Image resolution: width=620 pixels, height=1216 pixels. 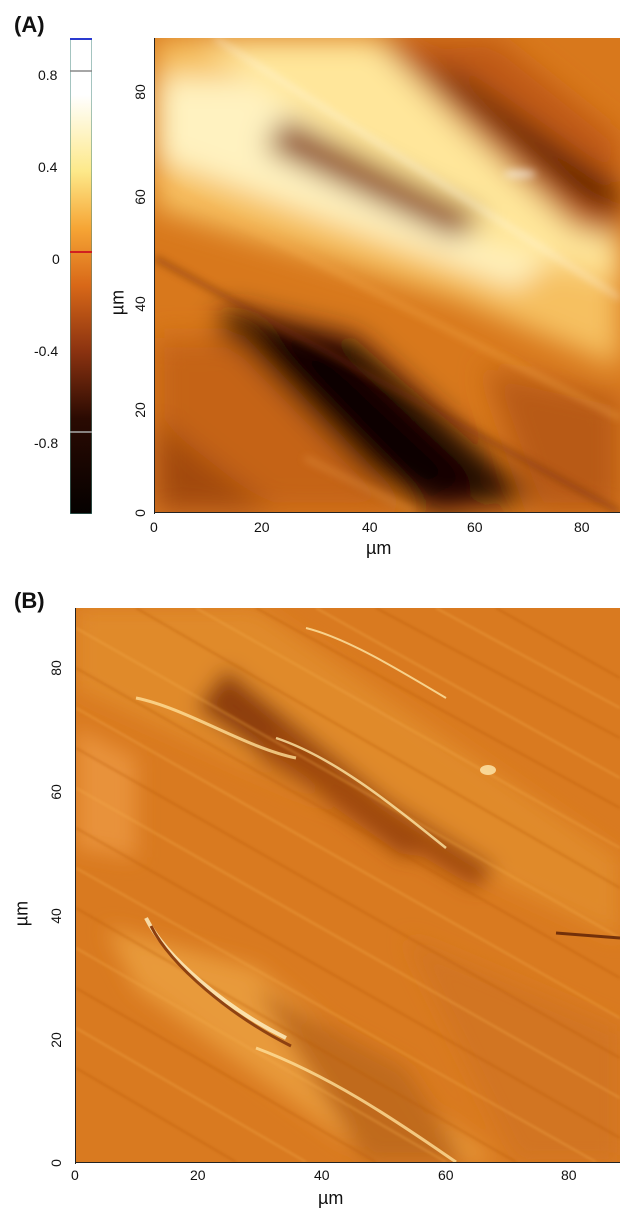 I want to click on colorbar, so click(x=81, y=276).